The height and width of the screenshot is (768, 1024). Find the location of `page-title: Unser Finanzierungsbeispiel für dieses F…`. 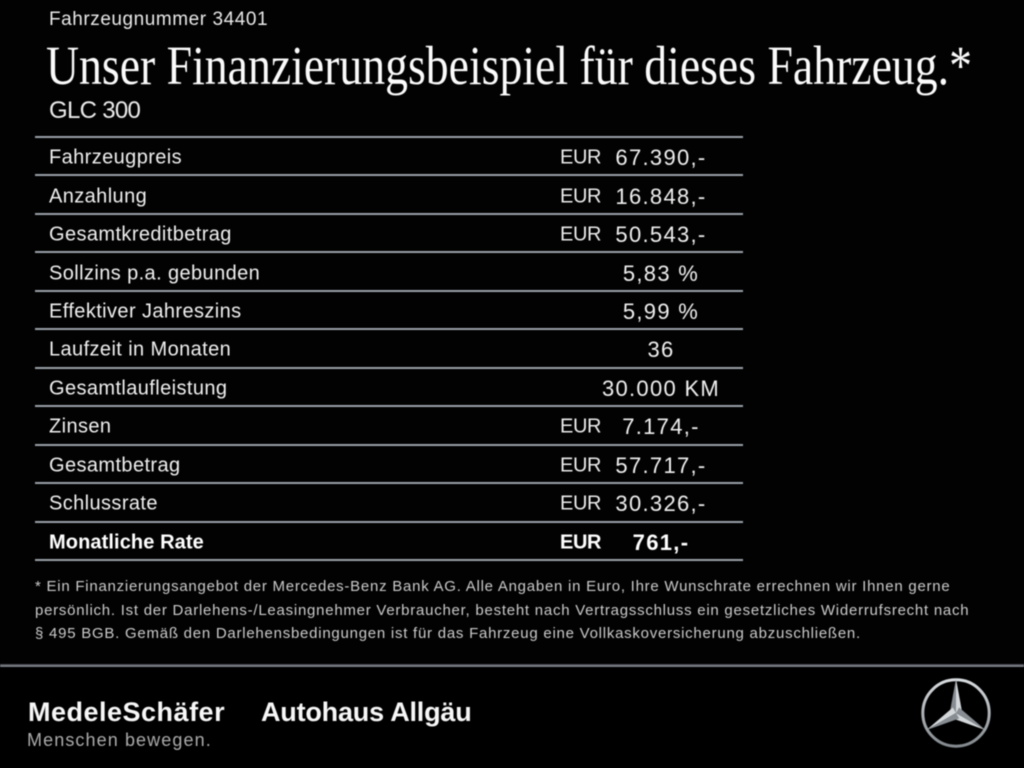

page-title: Unser Finanzierungsbeispiel für dieses F… is located at coordinates (509, 65).